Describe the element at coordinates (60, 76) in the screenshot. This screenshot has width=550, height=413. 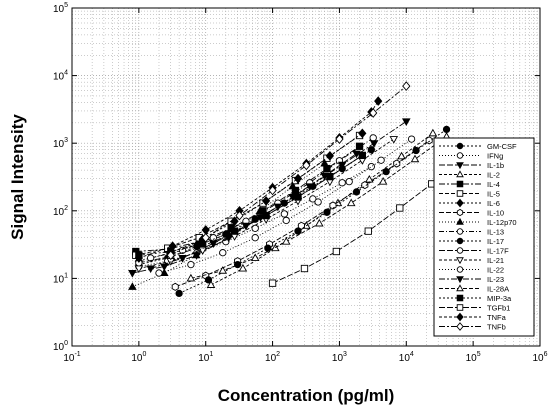
I see `y-tick-label: 10⁴` at that location.